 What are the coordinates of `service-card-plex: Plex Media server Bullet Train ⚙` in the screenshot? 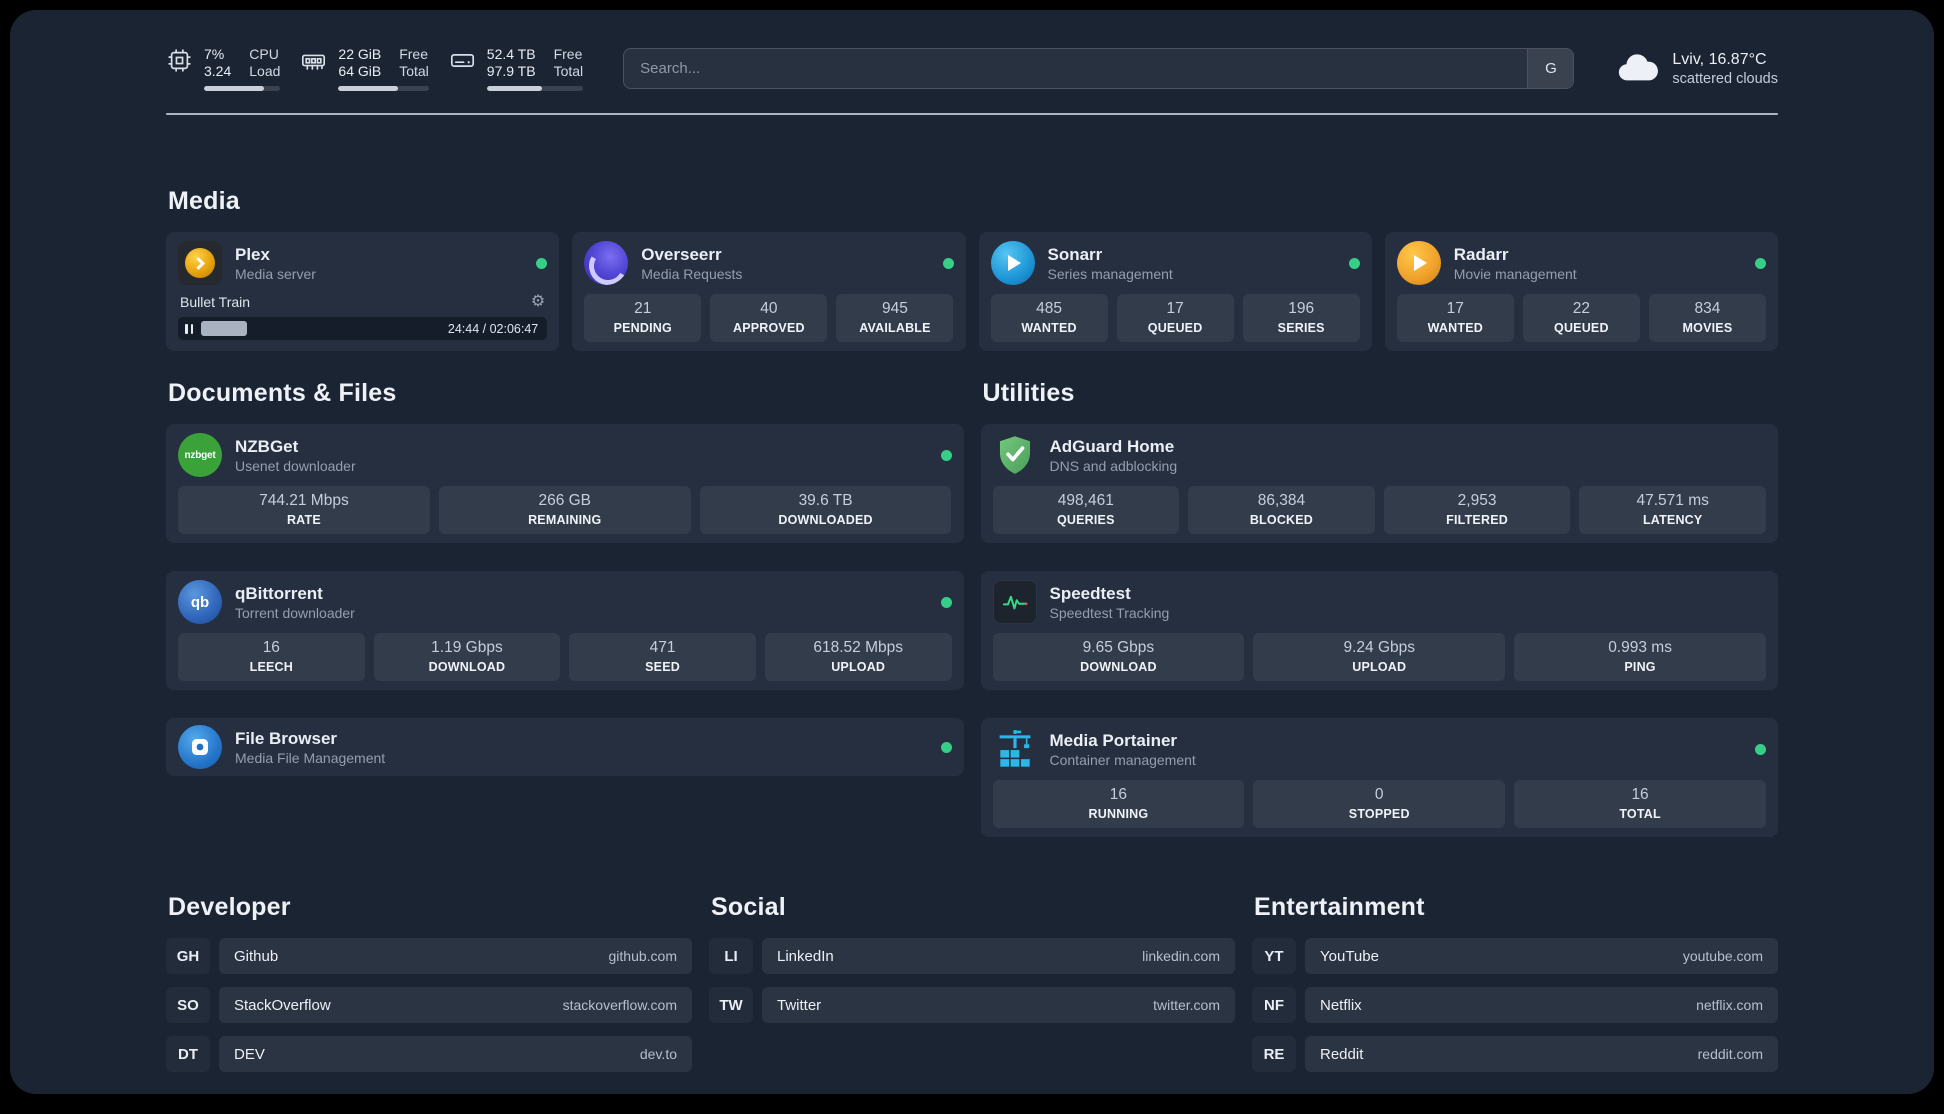 It's located at (363, 291).